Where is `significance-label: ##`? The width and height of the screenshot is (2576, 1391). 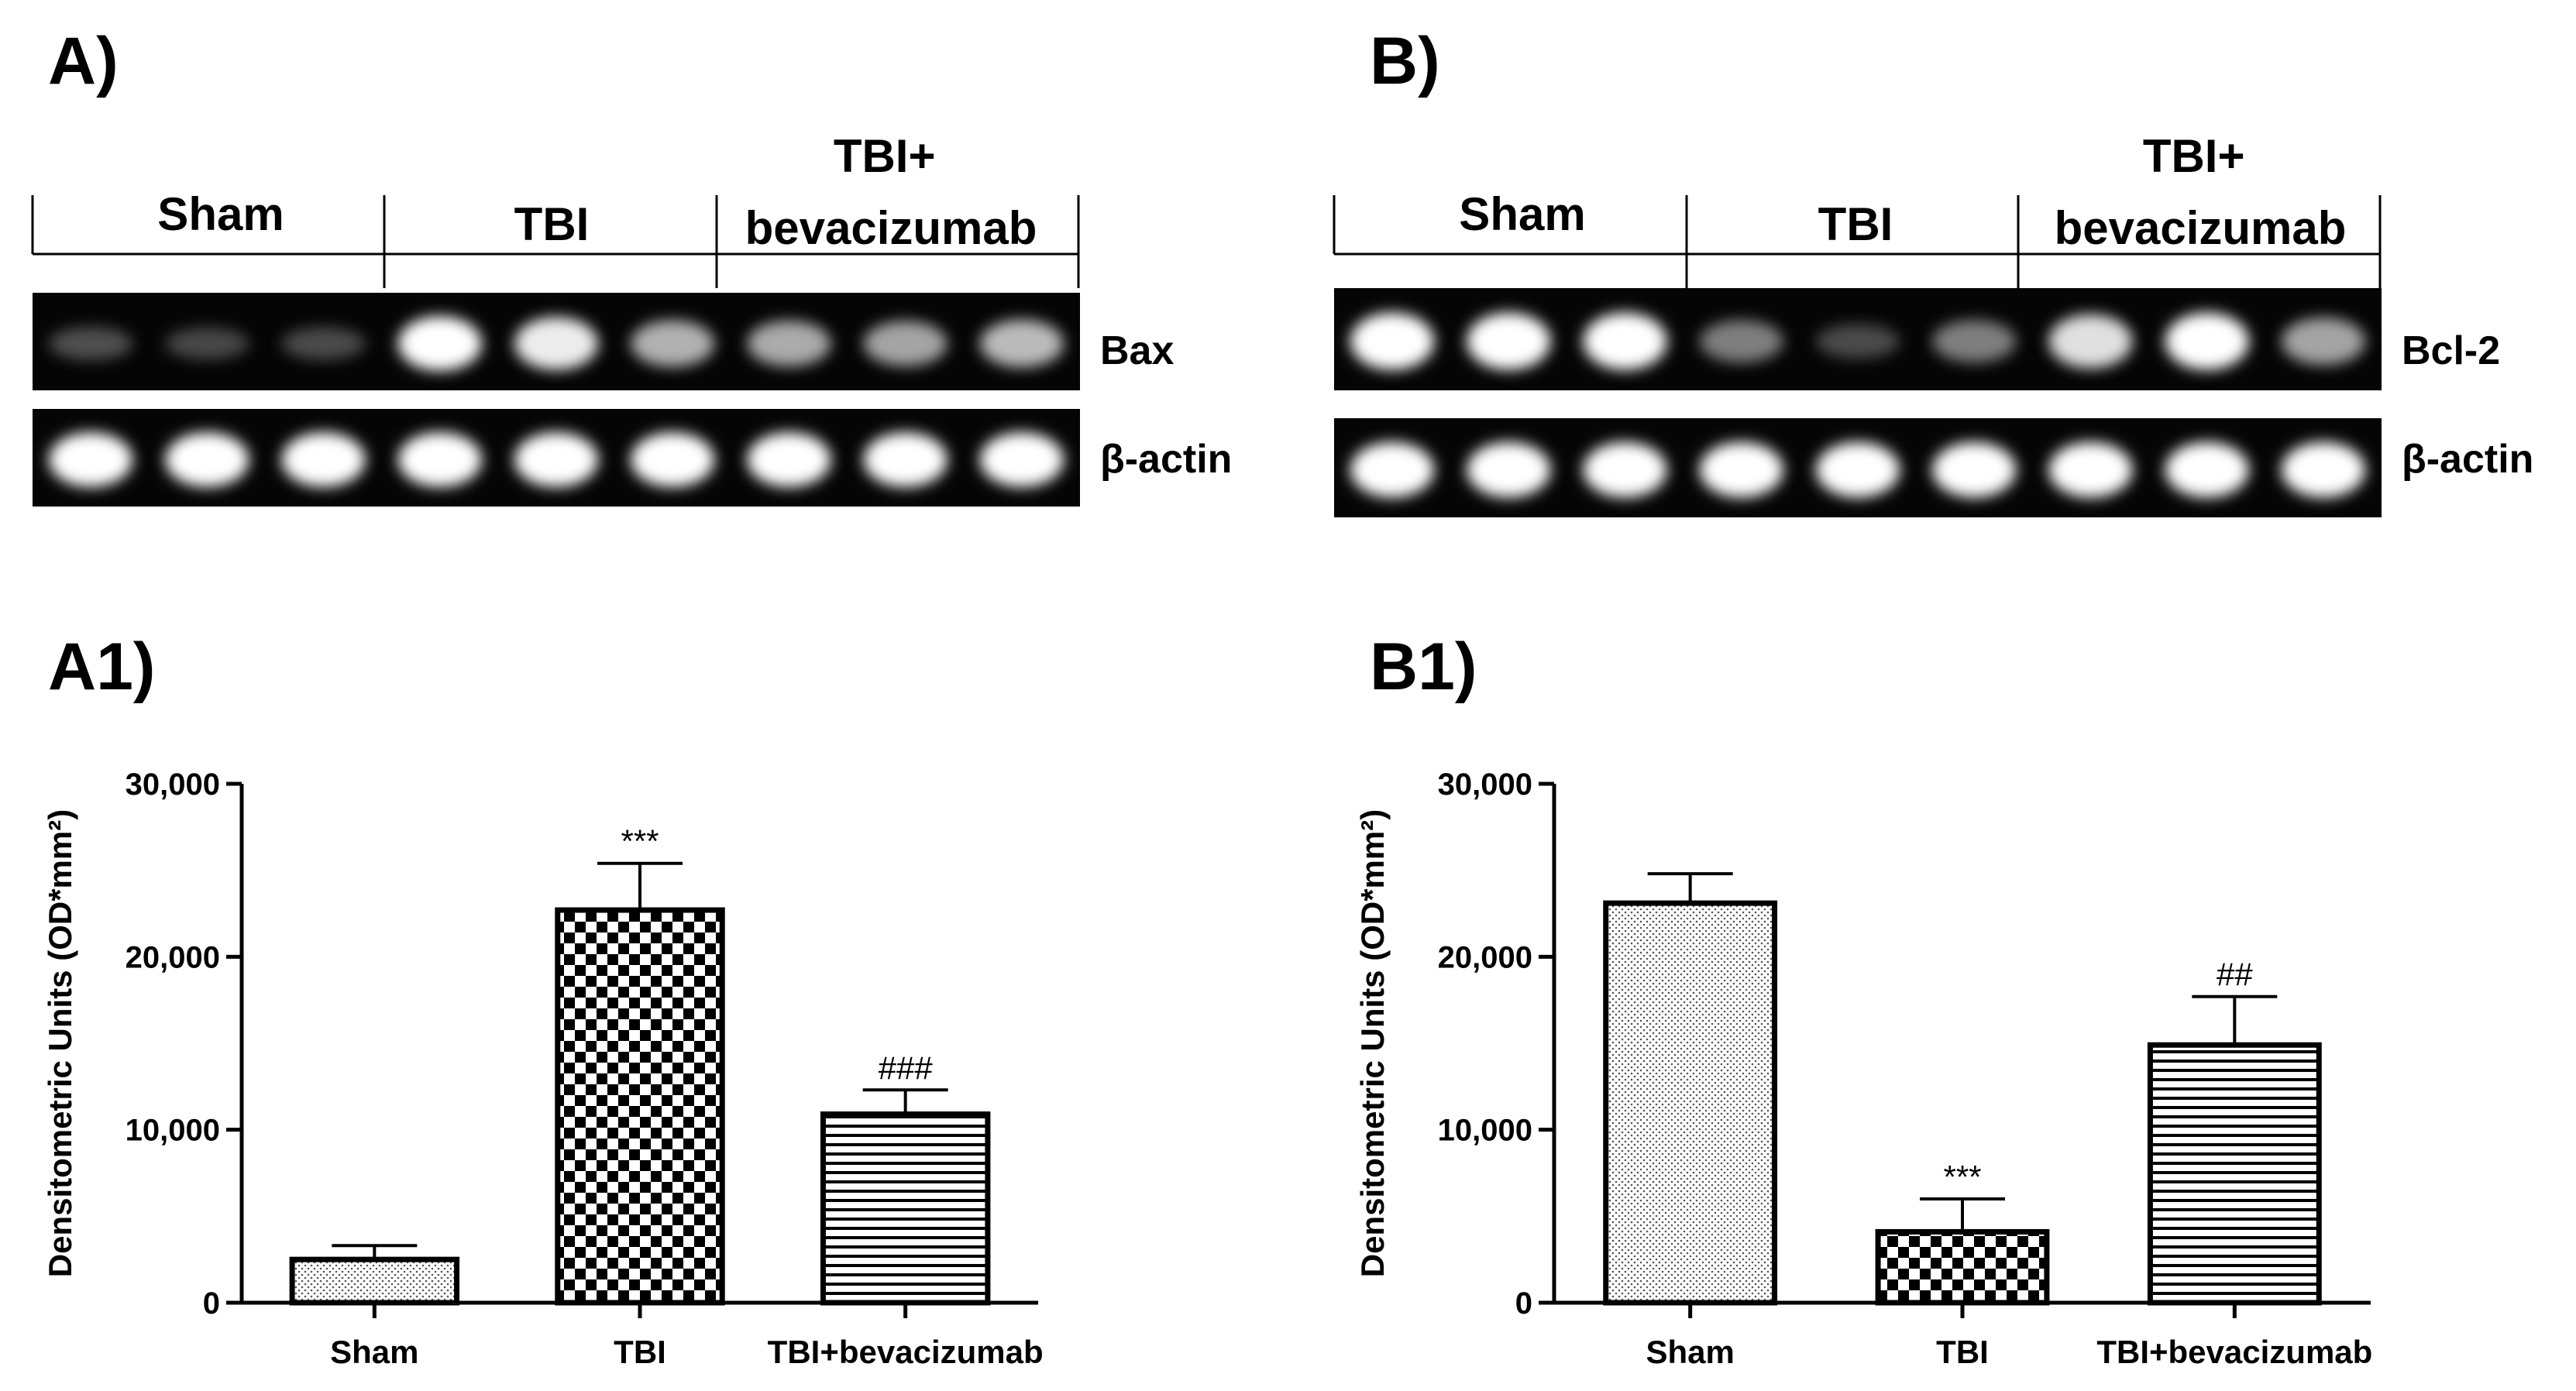 significance-label: ## is located at coordinates (2235, 975).